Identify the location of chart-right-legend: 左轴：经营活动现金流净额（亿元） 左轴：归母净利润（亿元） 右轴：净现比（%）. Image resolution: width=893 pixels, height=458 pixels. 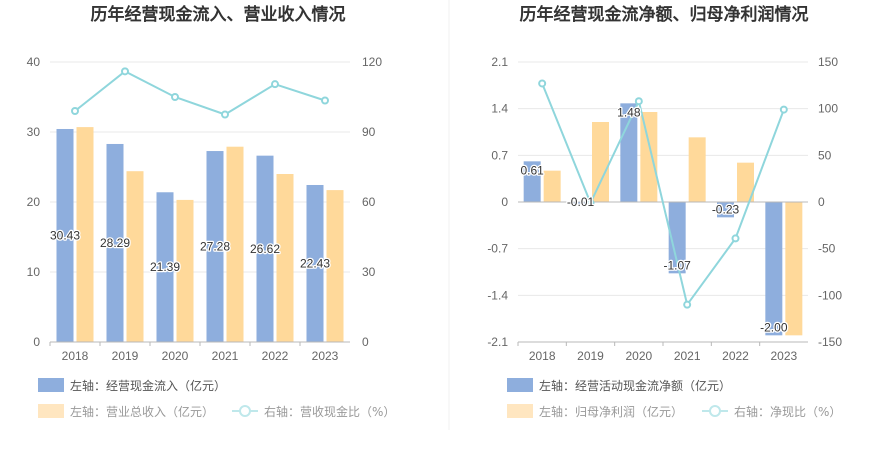
(674, 398).